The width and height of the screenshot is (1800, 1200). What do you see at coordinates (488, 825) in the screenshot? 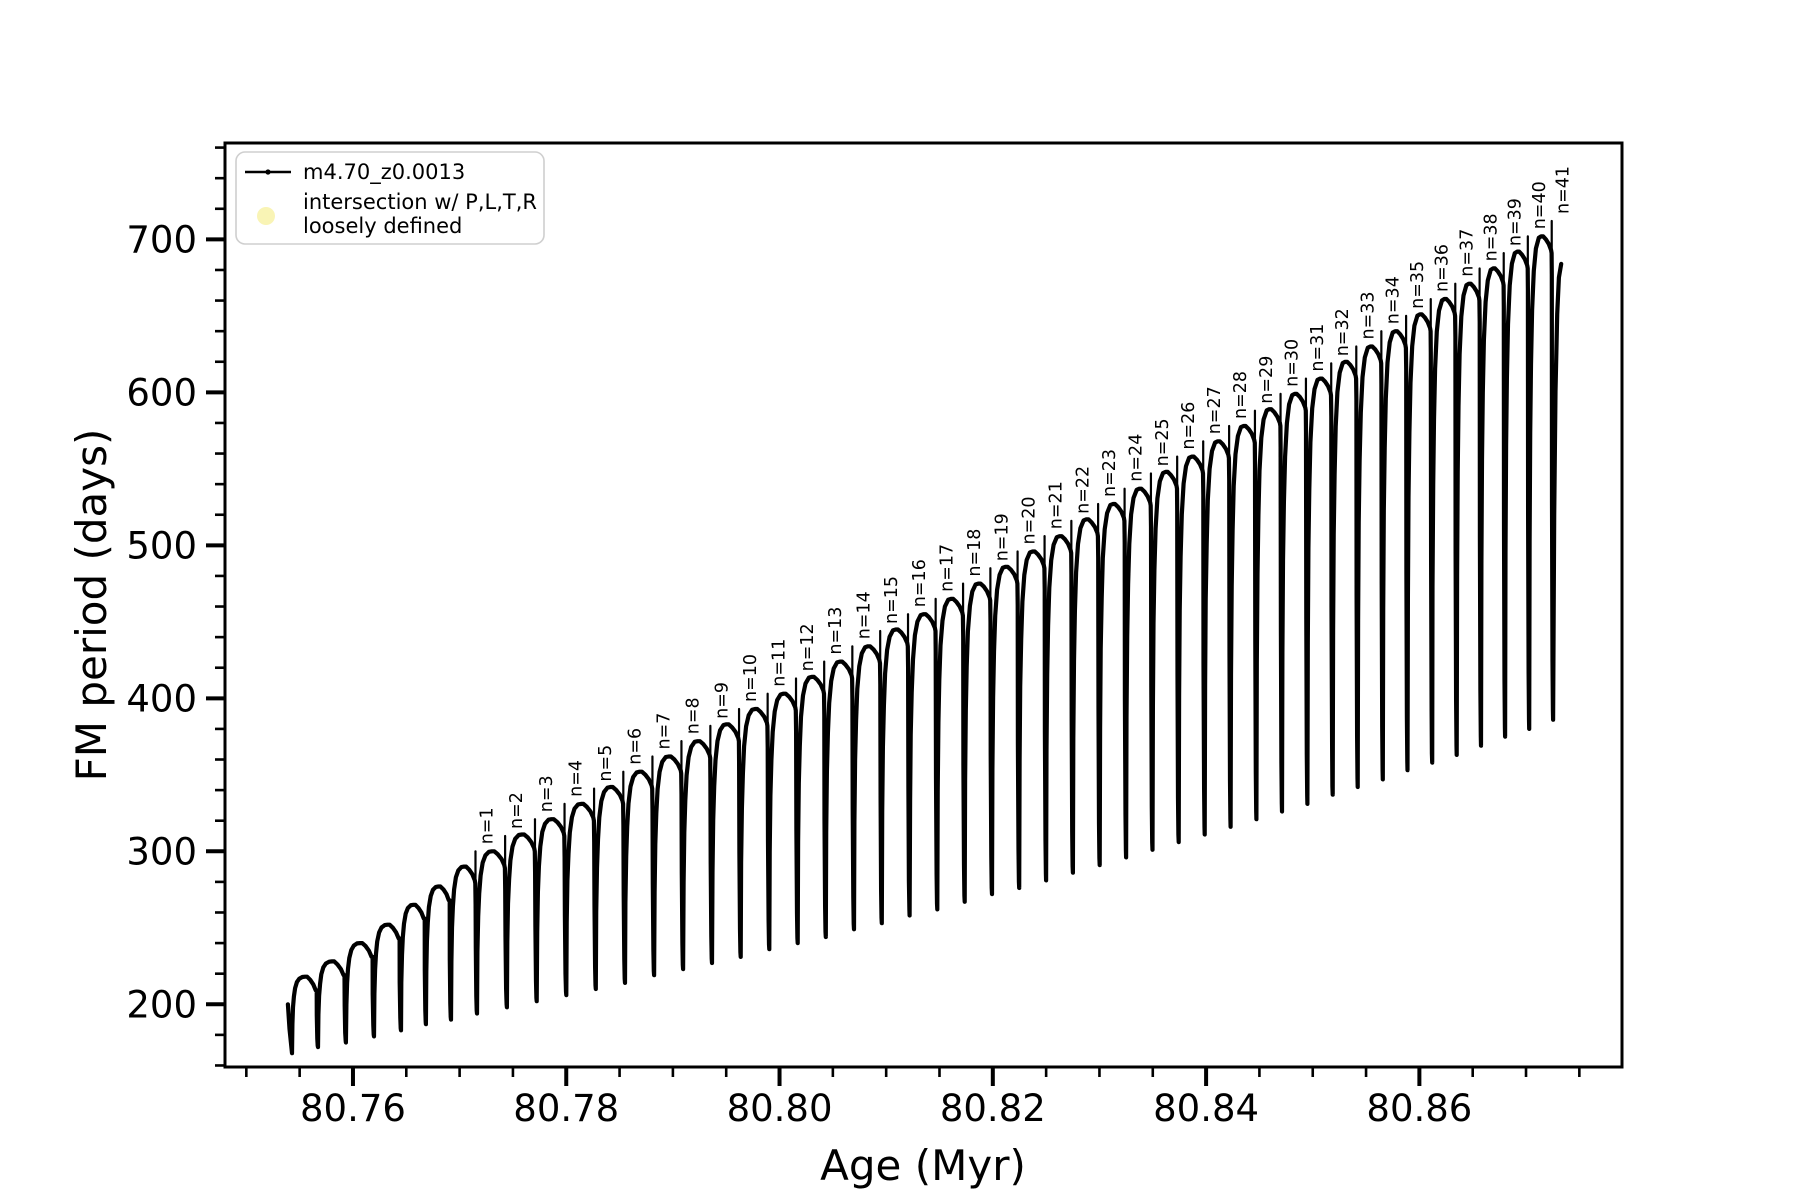
I see `n-annotation: n=1` at bounding box center [488, 825].